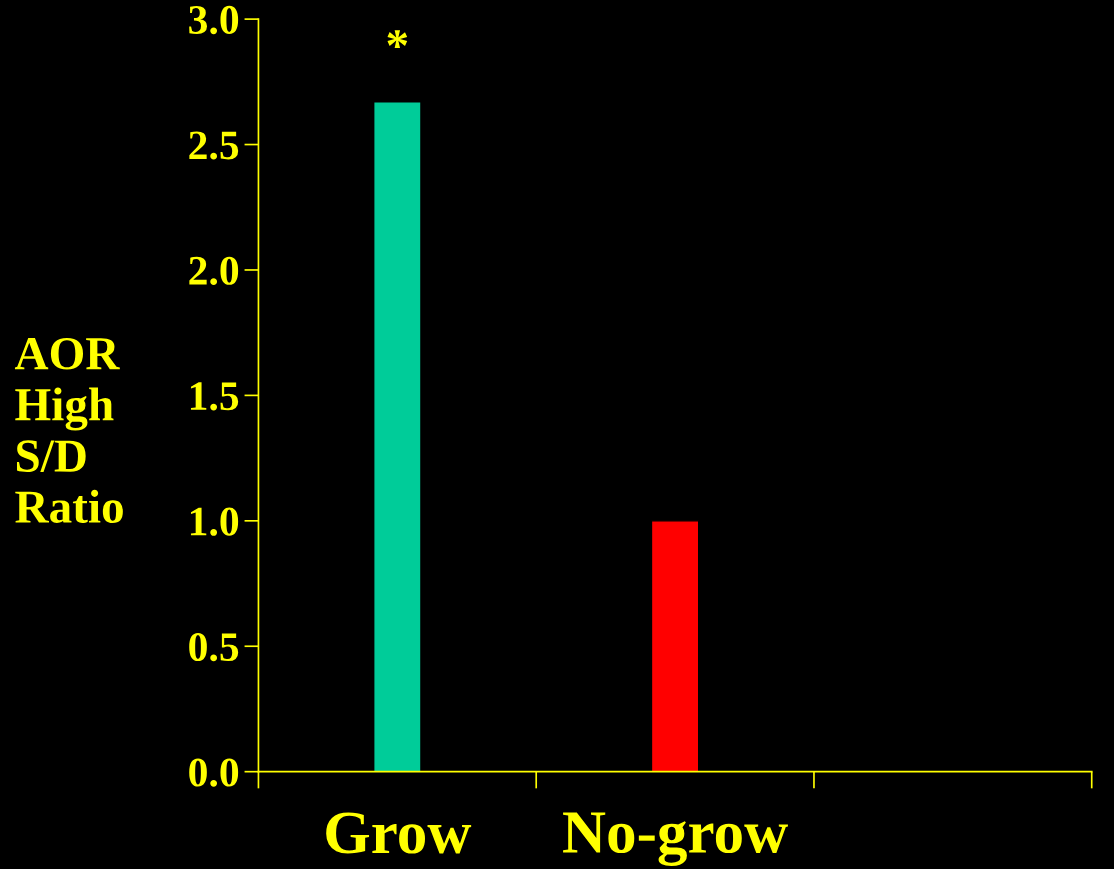  What do you see at coordinates (214, 396) in the screenshot?
I see `y-tick-label: 1.5` at bounding box center [214, 396].